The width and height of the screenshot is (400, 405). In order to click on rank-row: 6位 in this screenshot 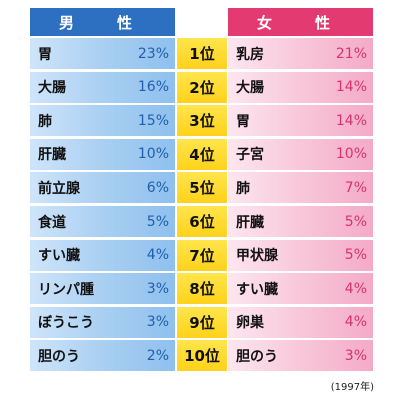, I will do `click(202, 221)`.